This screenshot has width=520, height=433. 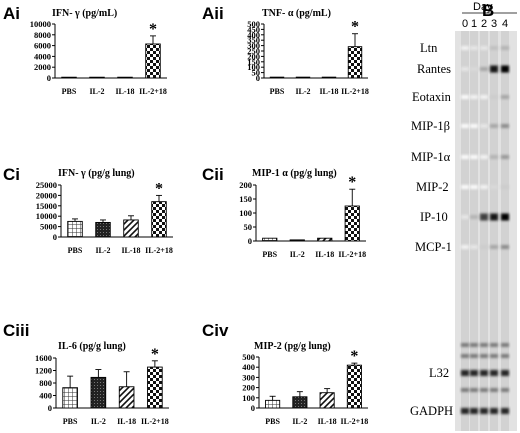 What do you see at coordinates (433, 247) in the screenshot?
I see `gene-label: MCP-1` at bounding box center [433, 247].